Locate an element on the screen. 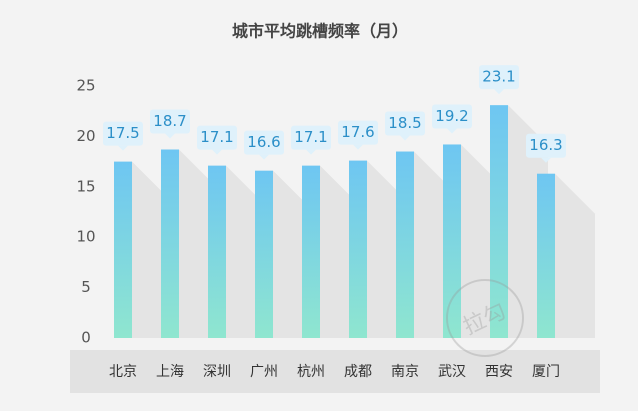 This screenshot has width=638, height=411. x-tick-label: 杭州 is located at coordinates (311, 372).